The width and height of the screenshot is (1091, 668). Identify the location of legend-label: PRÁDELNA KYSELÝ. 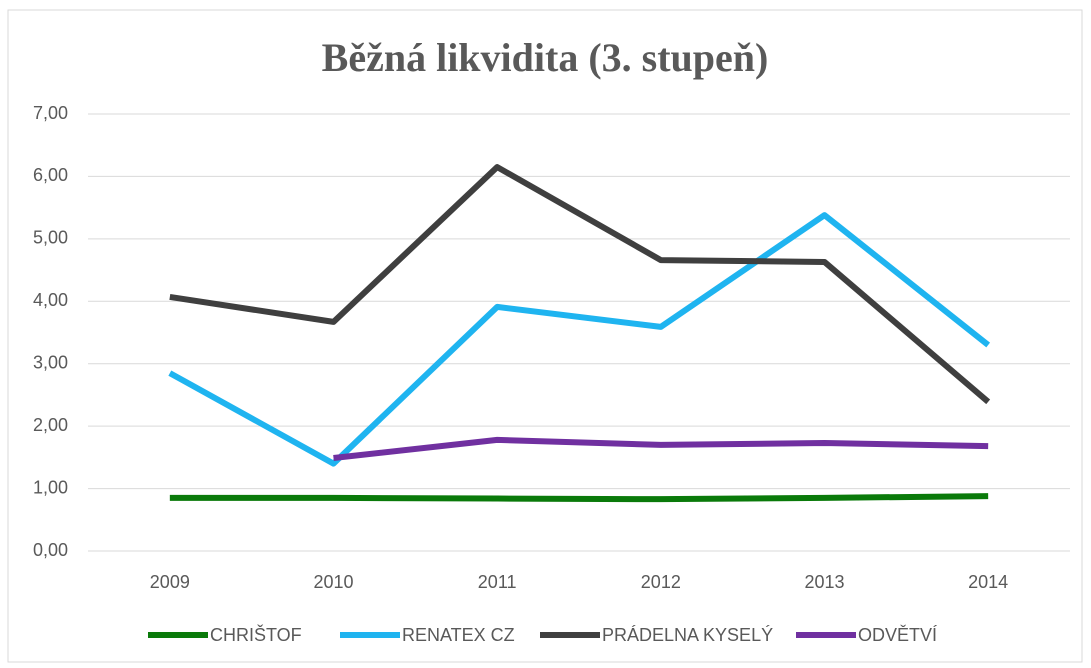
(687, 635).